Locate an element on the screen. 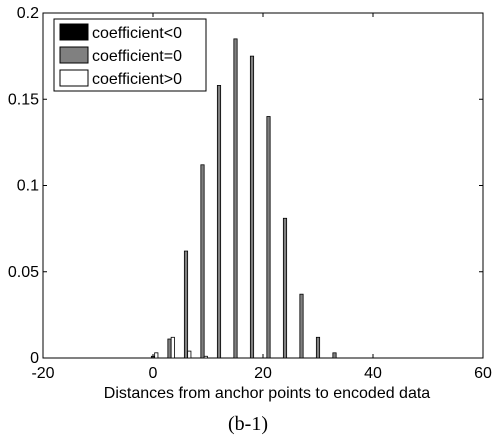 Image resolution: width=500 pixels, height=445 pixels. legend-label-zero: coefficient=0 is located at coordinates (137, 56).